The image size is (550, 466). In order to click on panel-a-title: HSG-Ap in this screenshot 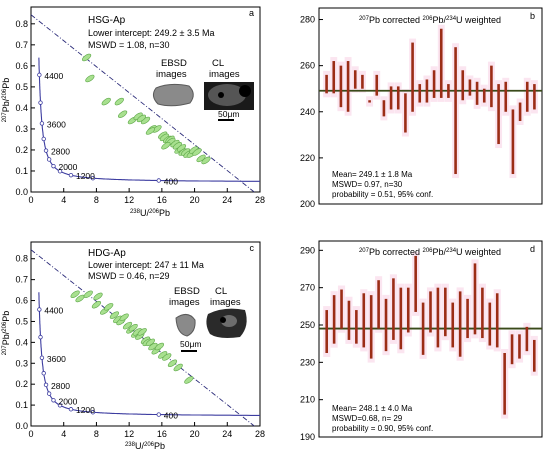, I will do `click(107, 20)`.